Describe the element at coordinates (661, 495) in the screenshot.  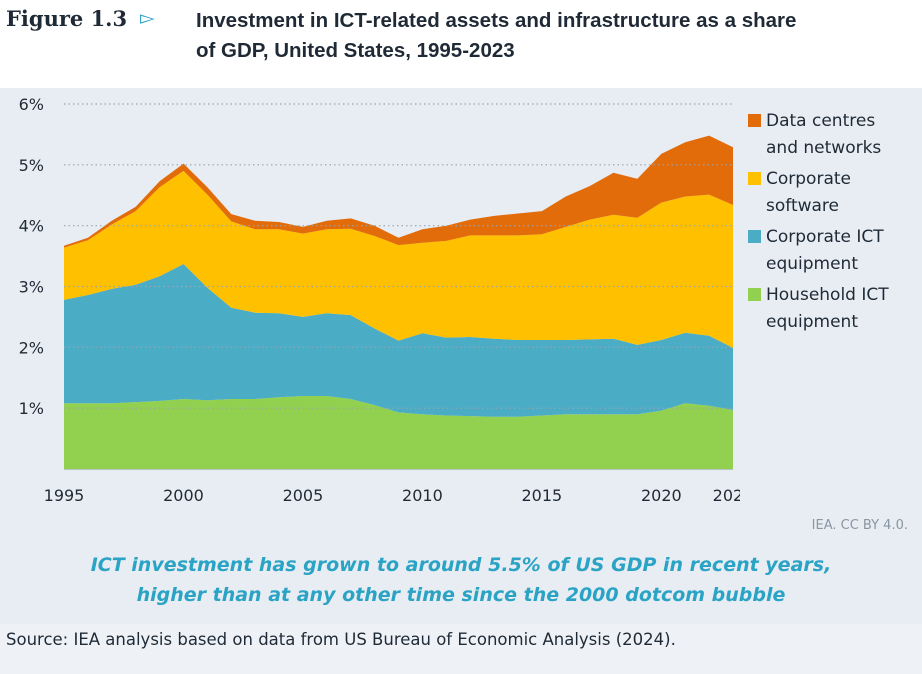
I see `x-tick-label: 2020` at that location.